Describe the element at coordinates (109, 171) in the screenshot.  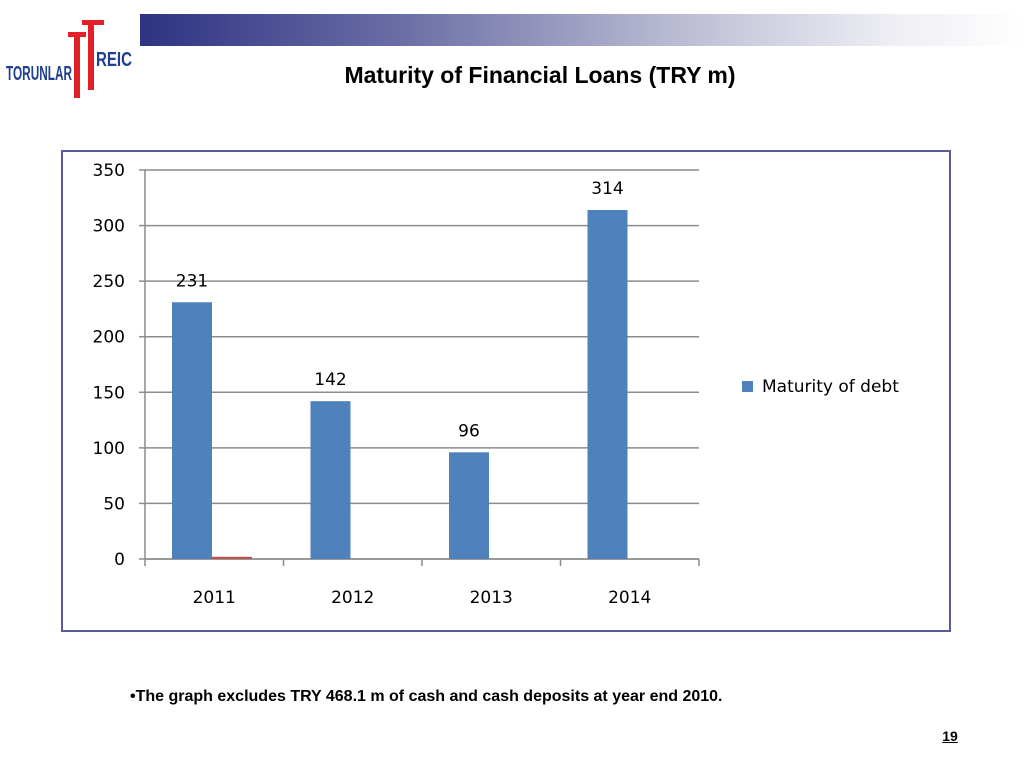
I see `y-tick-label: 350` at that location.